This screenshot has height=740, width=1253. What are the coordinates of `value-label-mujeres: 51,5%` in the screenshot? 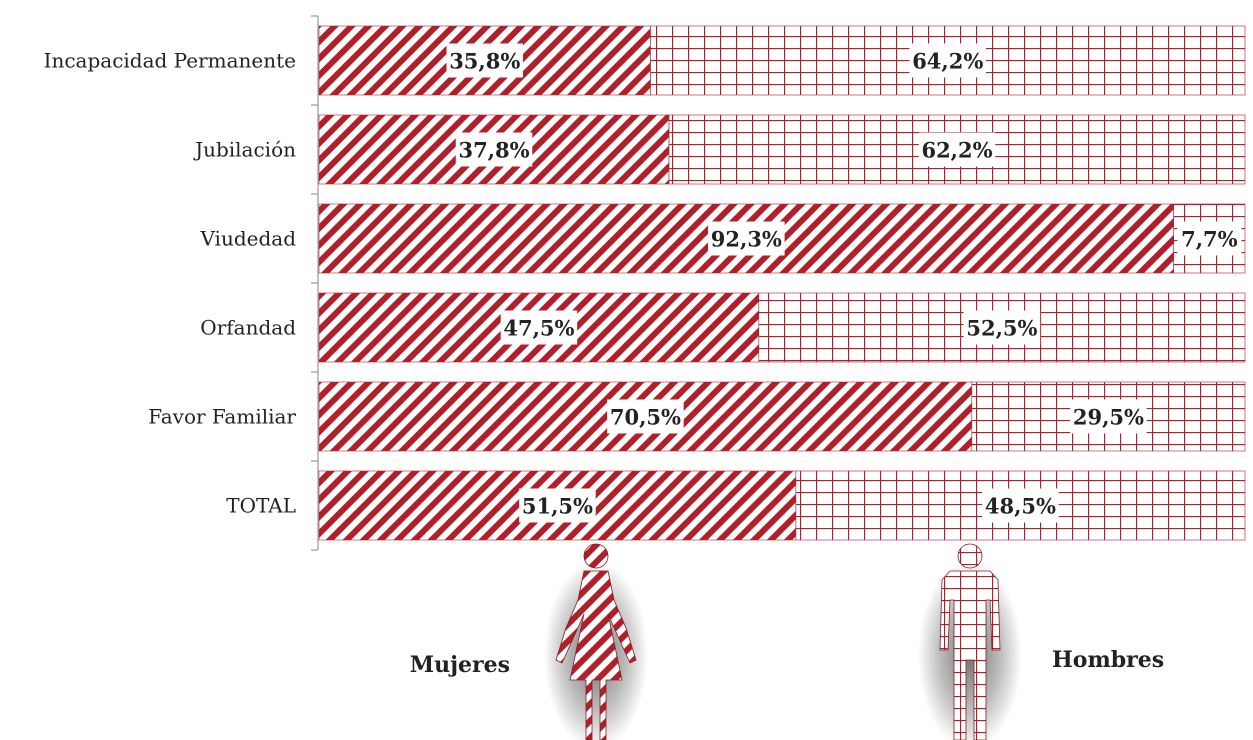 It's located at (557, 506).